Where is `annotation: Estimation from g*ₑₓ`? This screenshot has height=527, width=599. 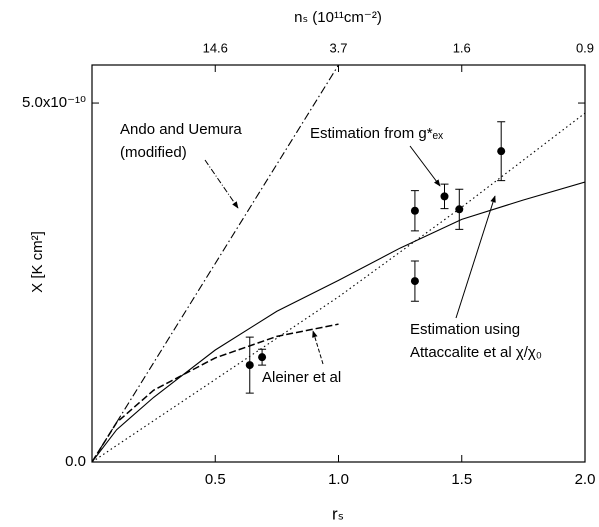
annotation: Estimation from g*ₑₓ is located at coordinates (376, 133).